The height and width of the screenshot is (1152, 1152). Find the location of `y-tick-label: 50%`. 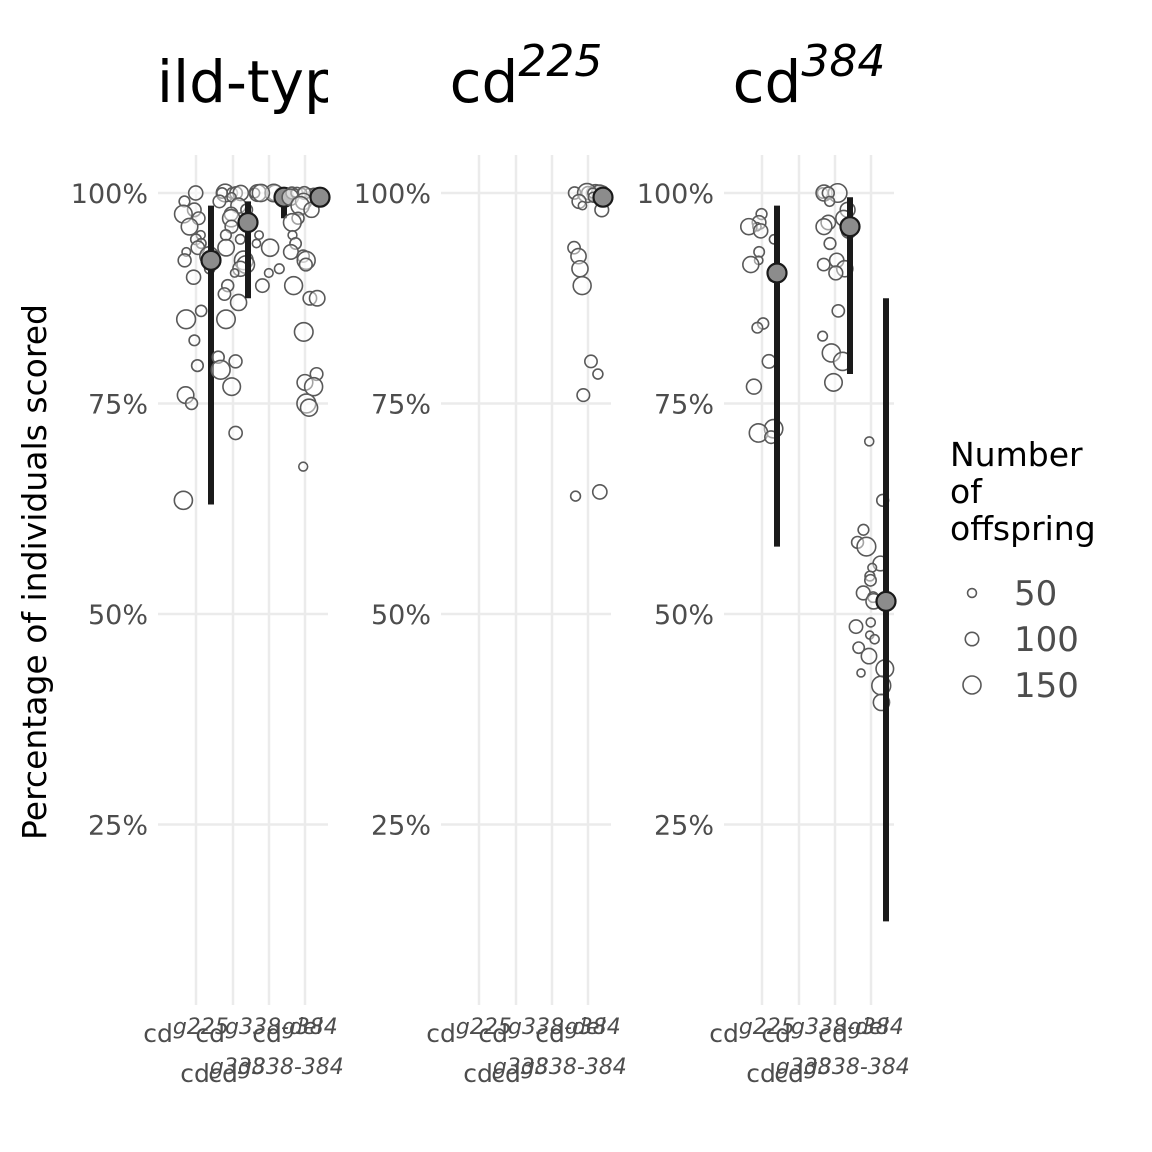

y-tick-label: 50% is located at coordinates (118, 615).